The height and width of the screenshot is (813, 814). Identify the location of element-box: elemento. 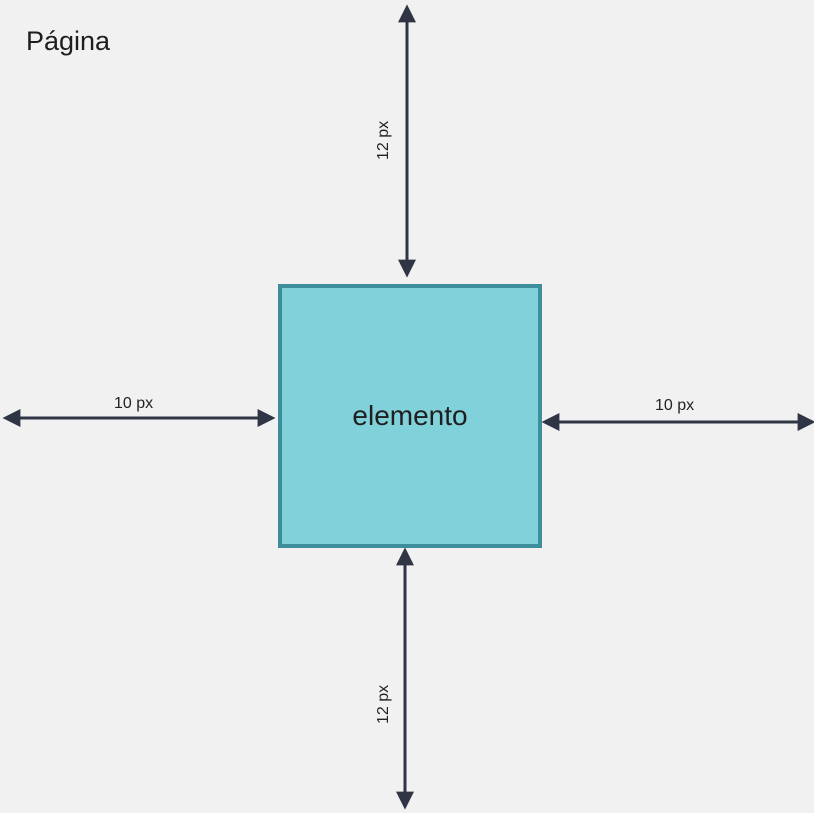
(410, 416).